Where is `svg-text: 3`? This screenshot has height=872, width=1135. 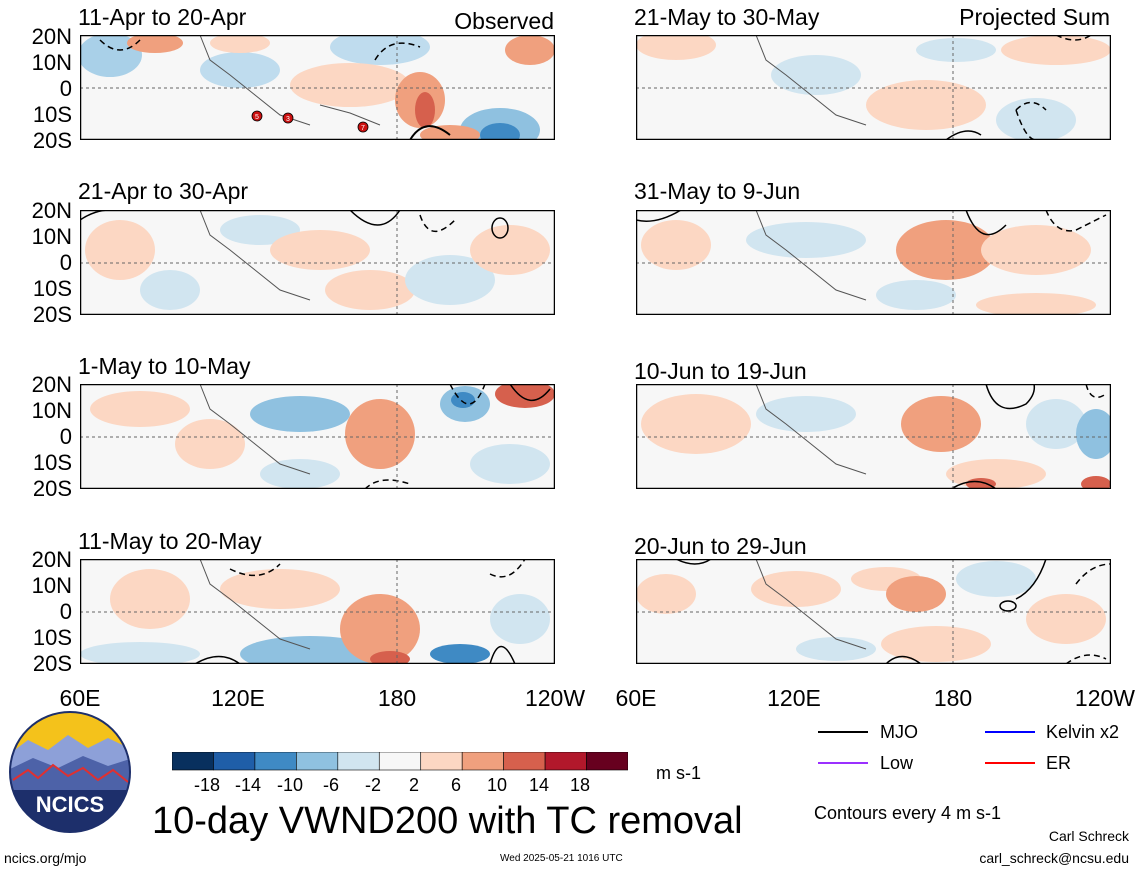 svg-text: 3 is located at coordinates (288, 119).